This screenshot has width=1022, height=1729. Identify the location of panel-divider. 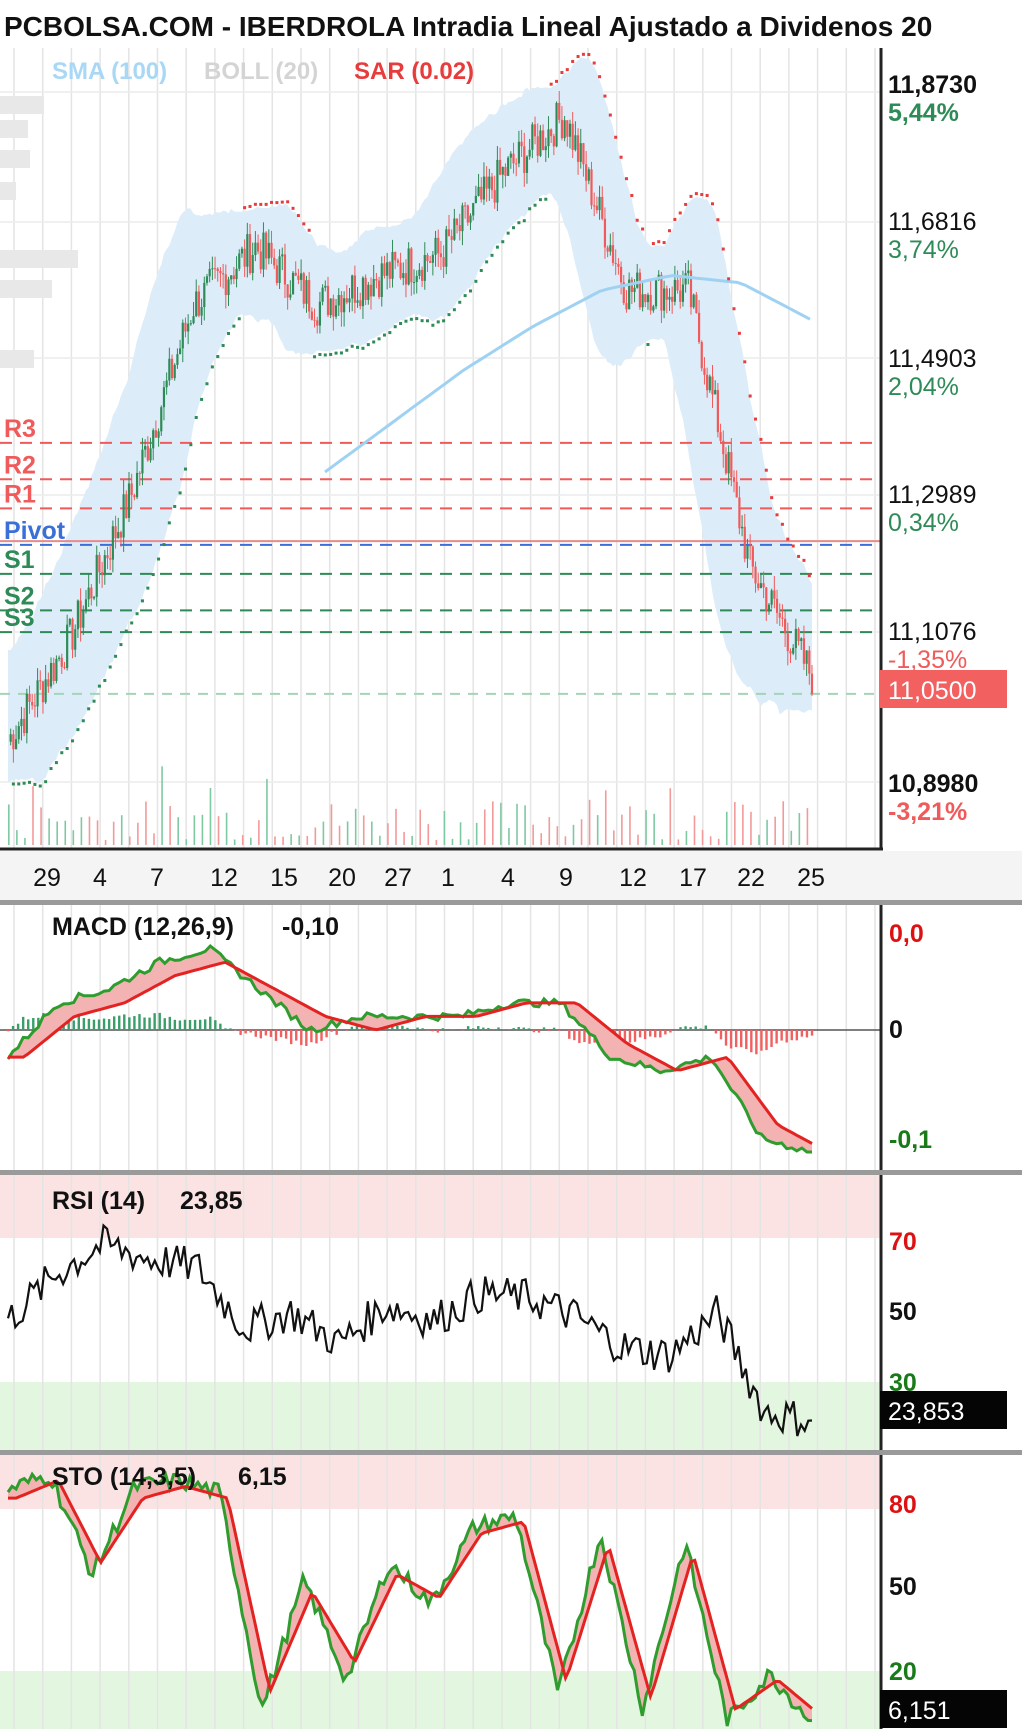
(511, 902).